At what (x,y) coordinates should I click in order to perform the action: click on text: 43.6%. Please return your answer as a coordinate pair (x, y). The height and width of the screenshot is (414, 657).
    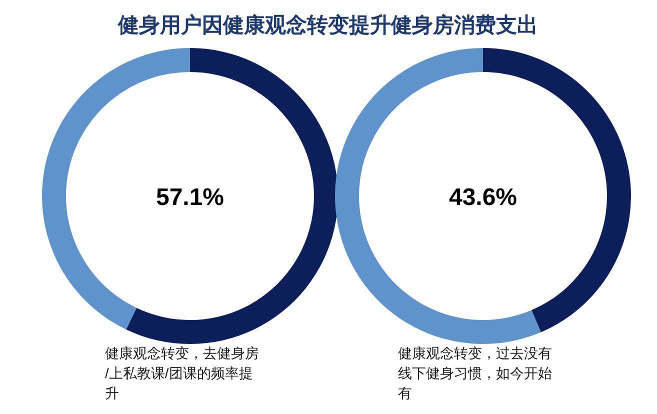
    Looking at the image, I should click on (483, 197).